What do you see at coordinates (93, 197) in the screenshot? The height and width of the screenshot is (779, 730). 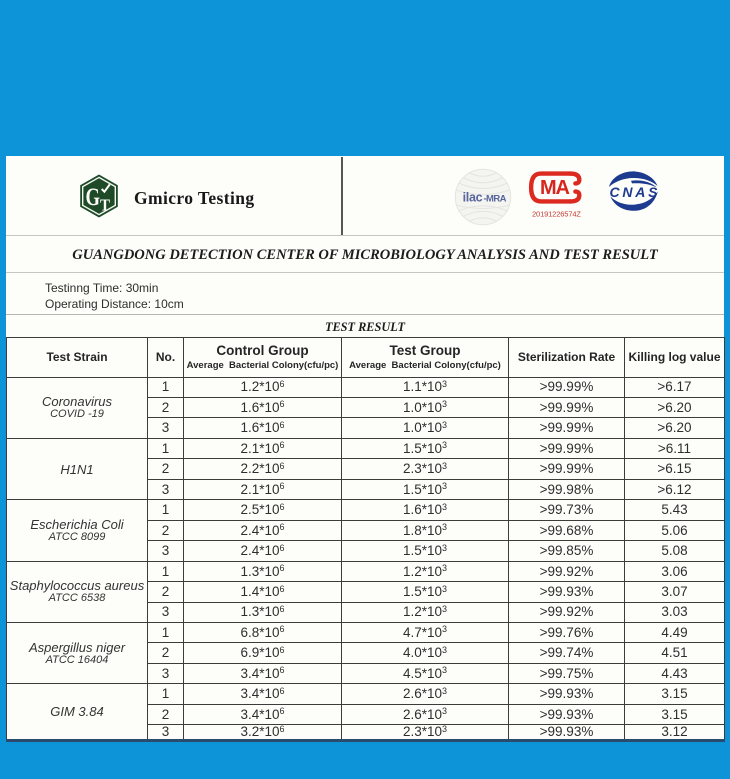 I see `svg-text: G` at bounding box center [93, 197].